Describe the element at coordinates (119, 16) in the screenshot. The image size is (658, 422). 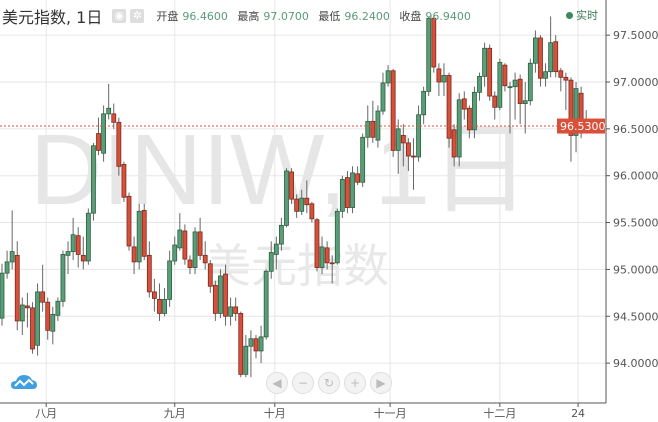
I see `eye-icon: ◉` at that location.